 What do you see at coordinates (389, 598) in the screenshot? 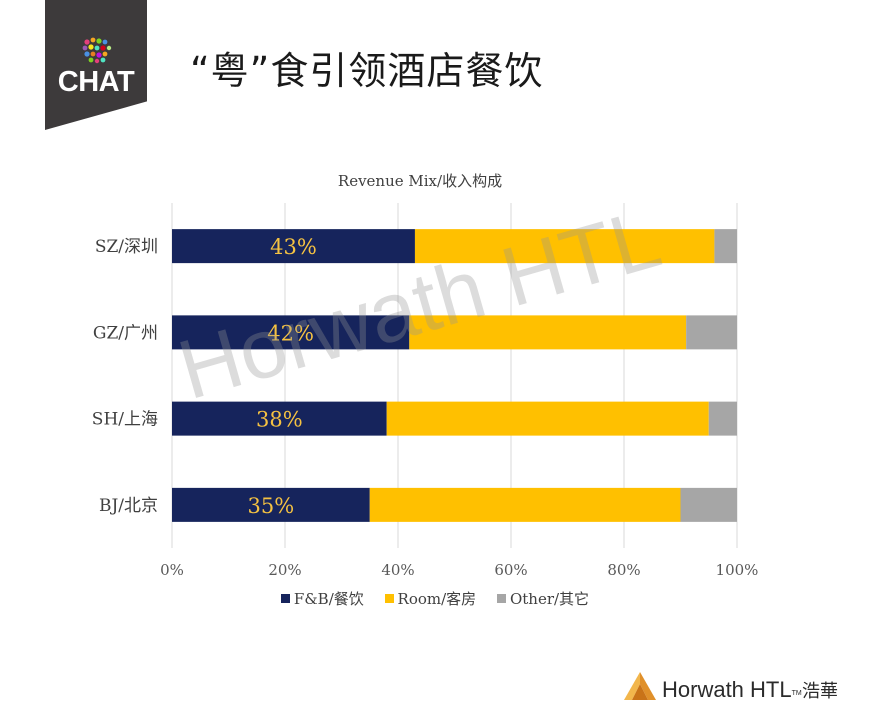
I see `legend-swatch-room` at bounding box center [389, 598].